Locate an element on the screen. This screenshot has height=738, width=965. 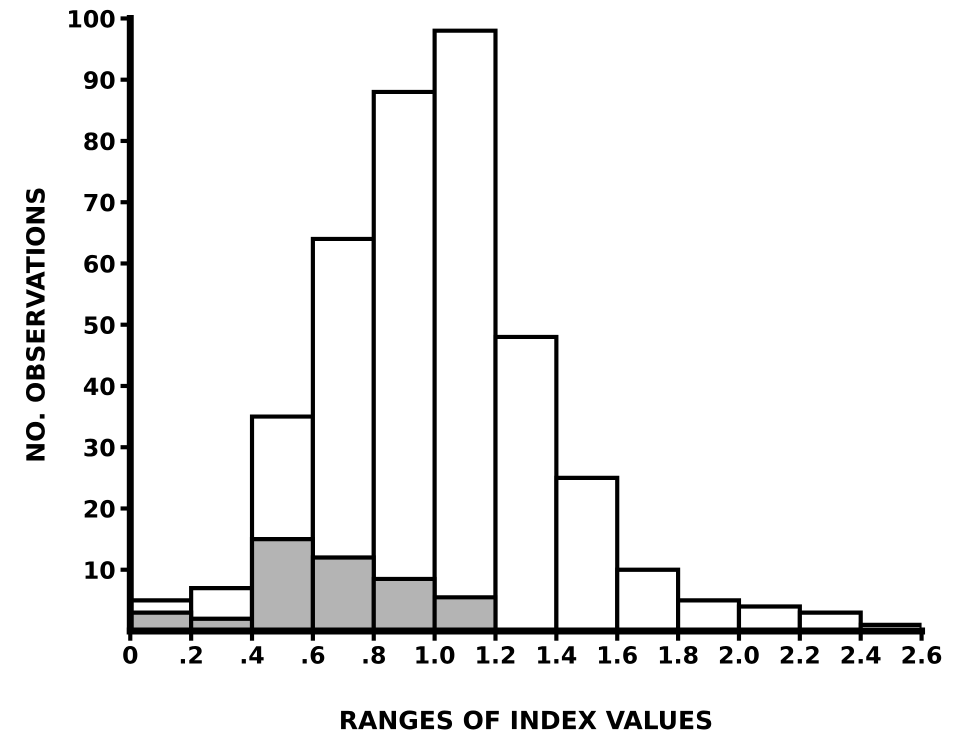
y-tick-label: 10 is located at coordinates (100, 570).